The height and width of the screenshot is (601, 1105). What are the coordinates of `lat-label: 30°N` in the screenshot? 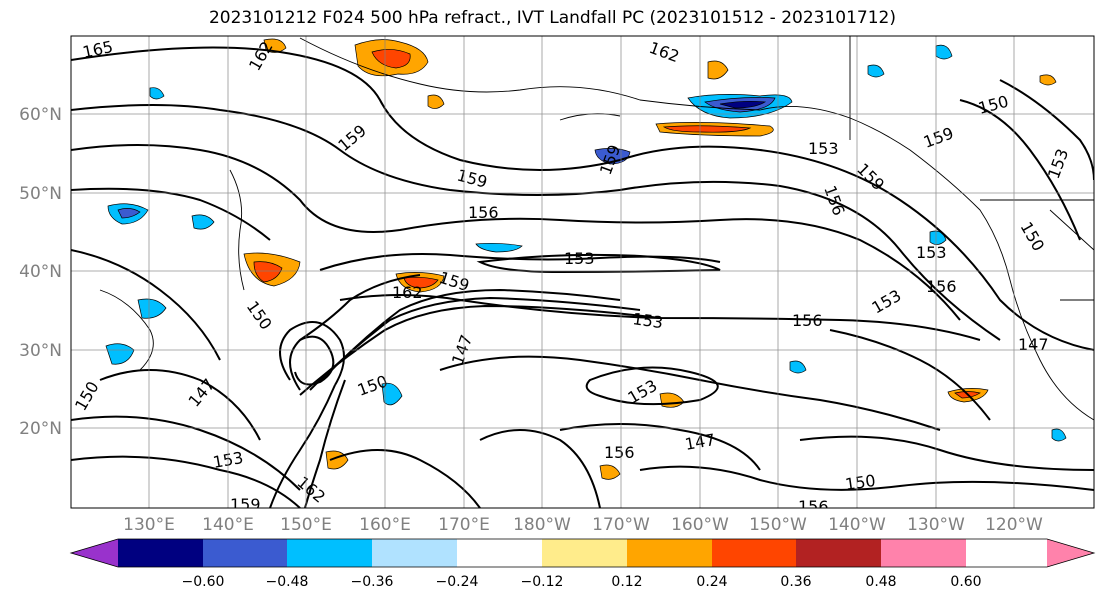 It's located at (40, 351).